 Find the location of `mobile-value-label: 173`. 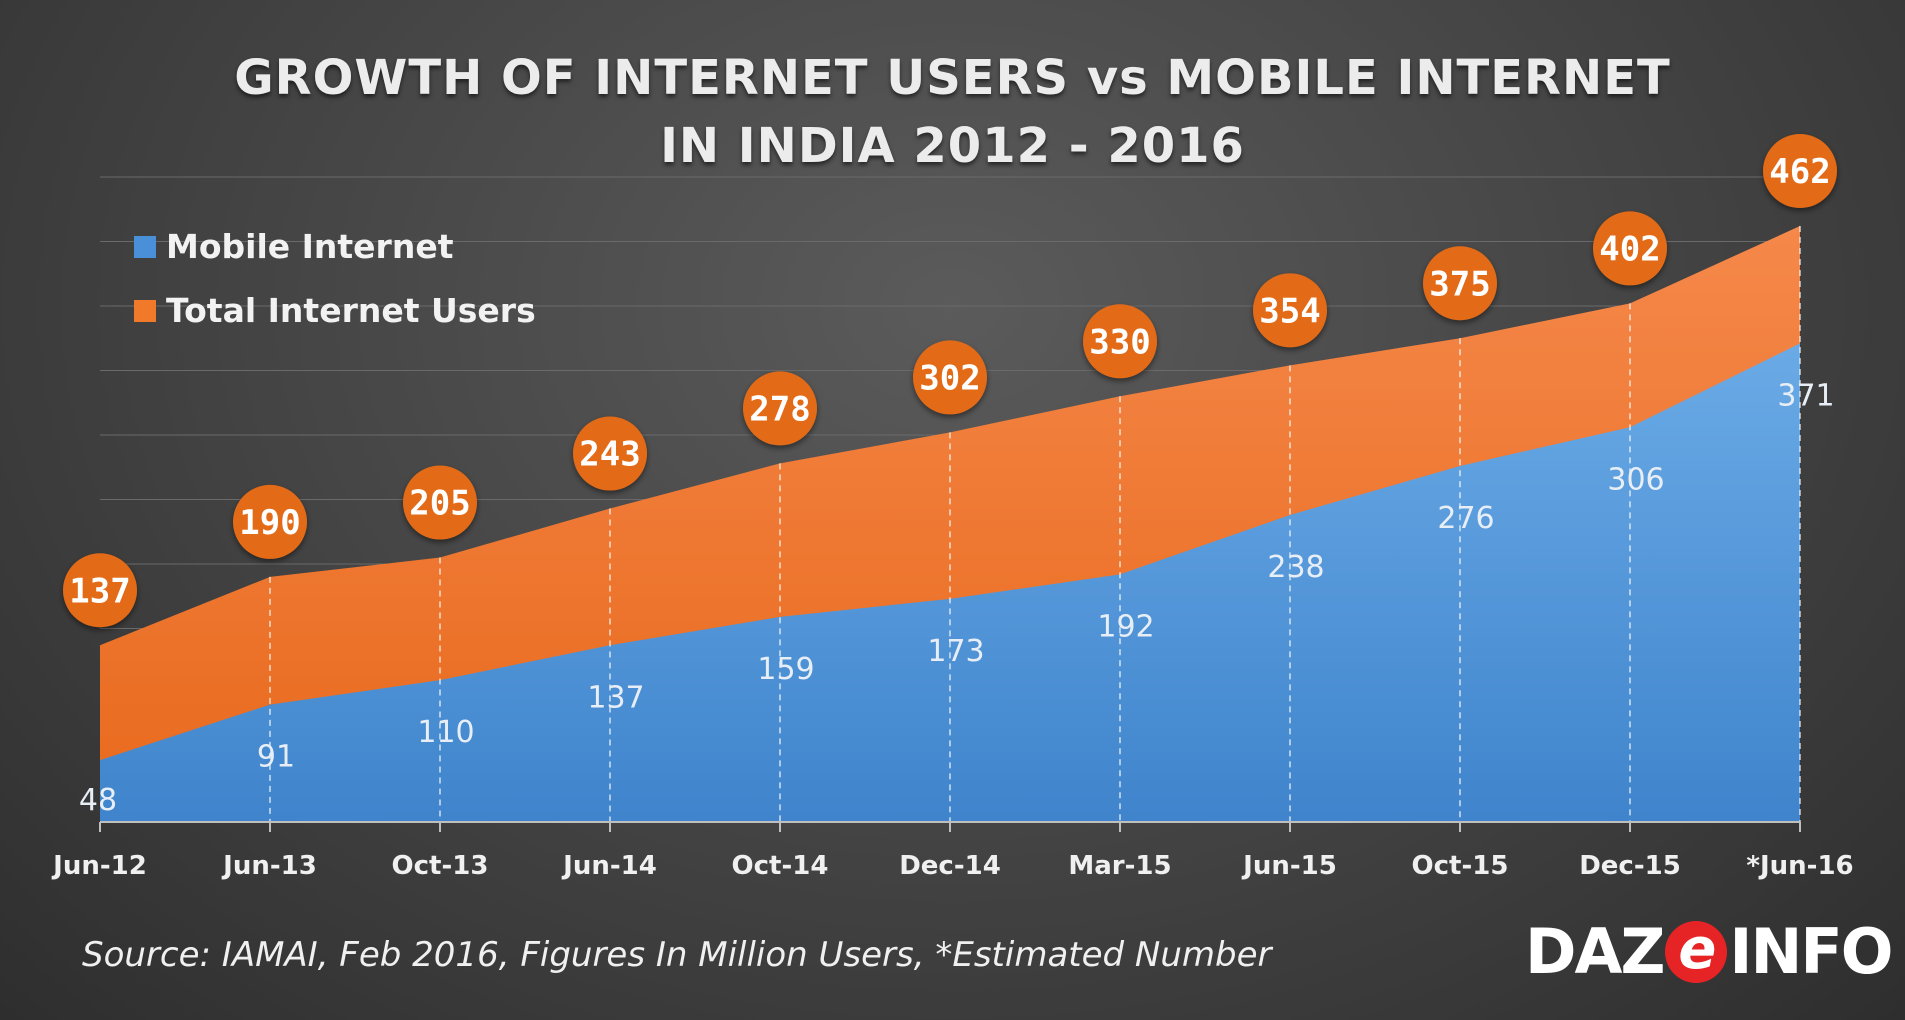

mobile-value-label: 173 is located at coordinates (955, 651).